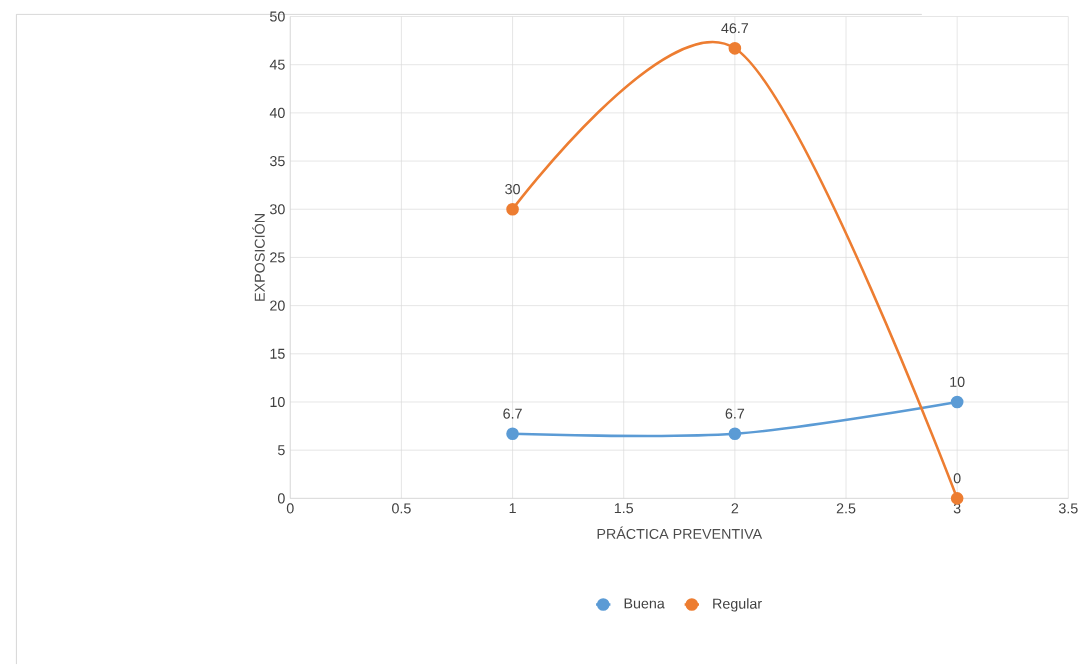 Image resolution: width=1083 pixels, height=665 pixels. What do you see at coordinates (281, 498) in the screenshot?
I see `y-tick-label: 0` at bounding box center [281, 498].